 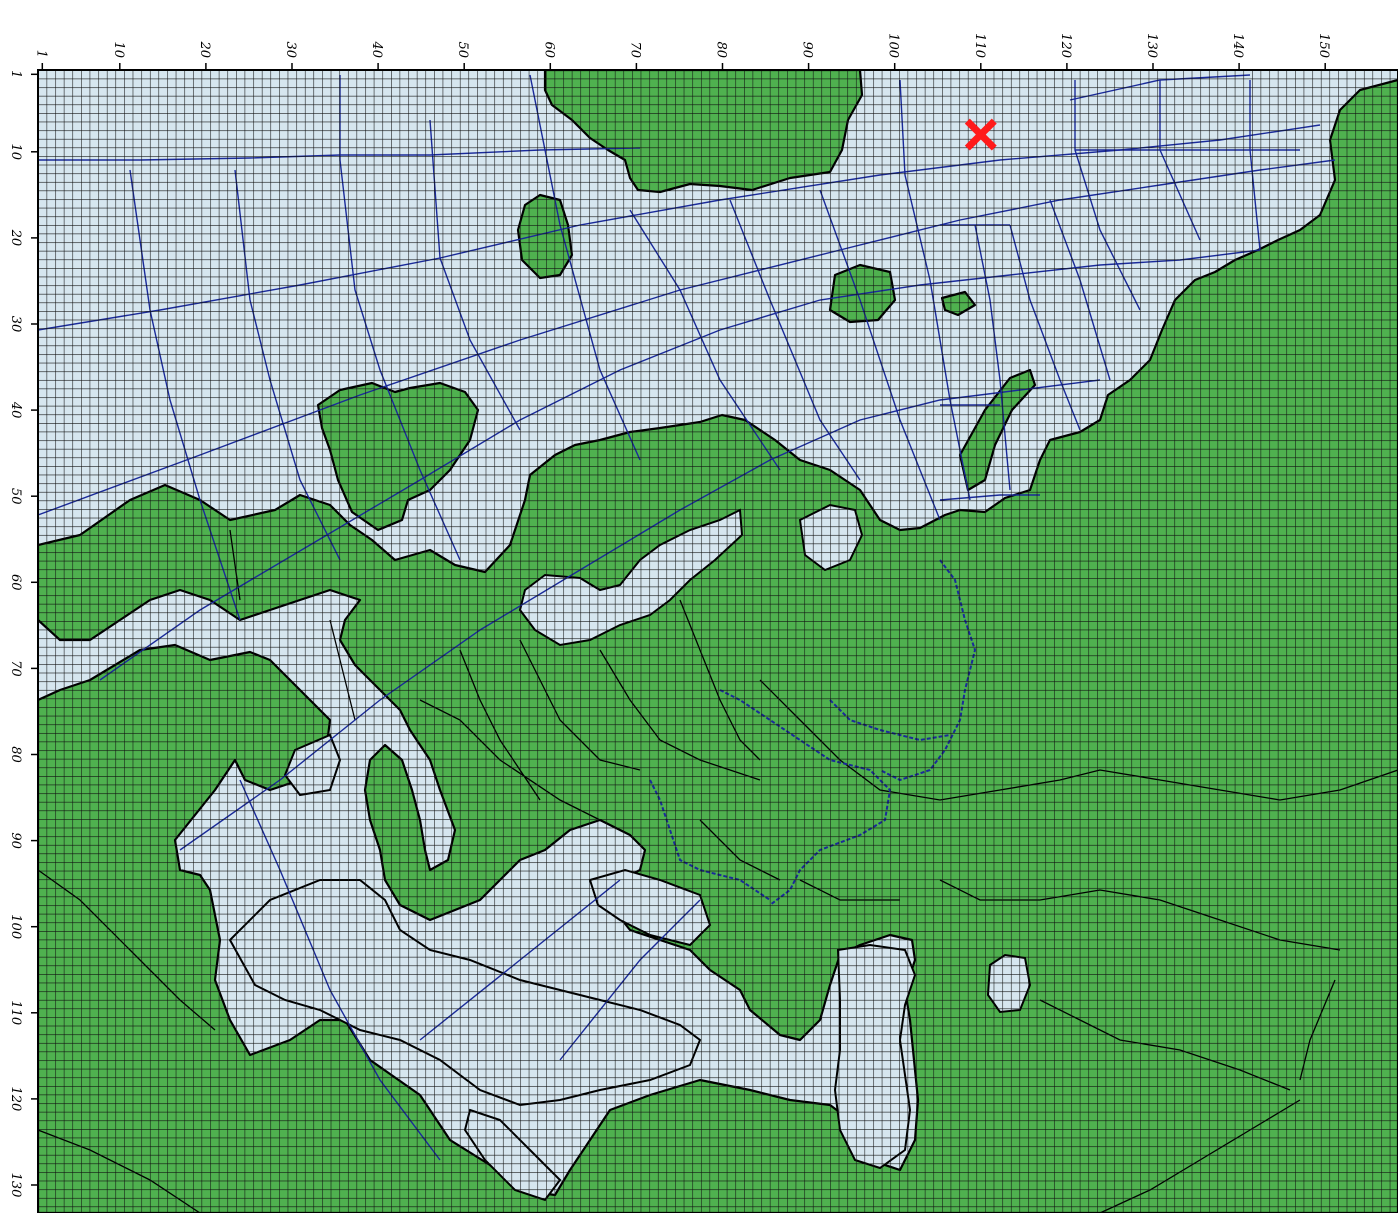 What do you see at coordinates (720, 49) in the screenshot?
I see `top-axis-tick-label: 80` at bounding box center [720, 49].